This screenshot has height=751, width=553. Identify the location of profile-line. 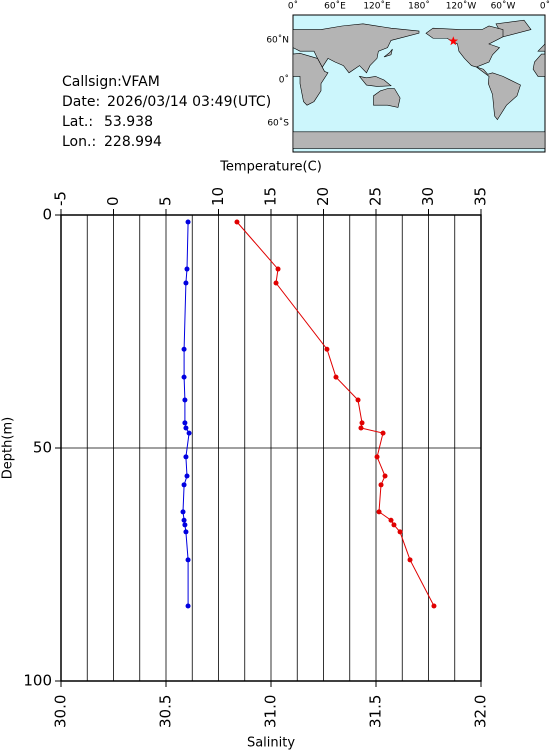
(186, 413).